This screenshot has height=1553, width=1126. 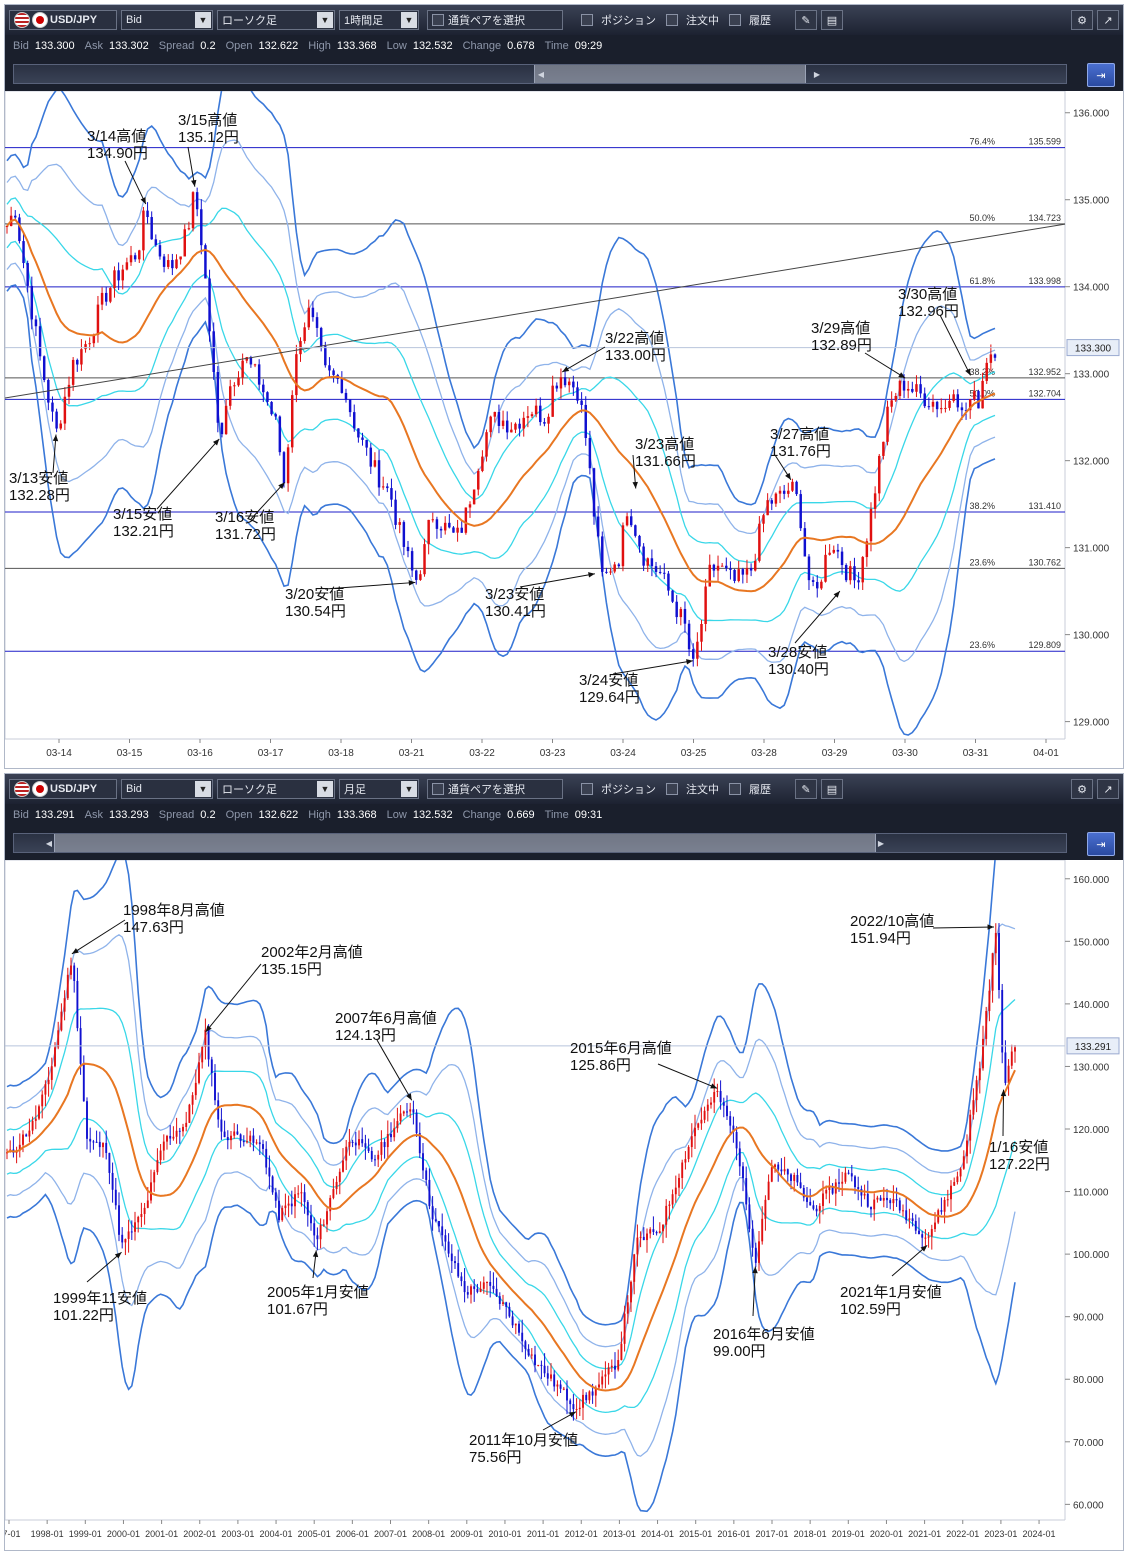 What do you see at coordinates (982, 506) in the screenshot?
I see `fib-label: 38.2%` at bounding box center [982, 506].